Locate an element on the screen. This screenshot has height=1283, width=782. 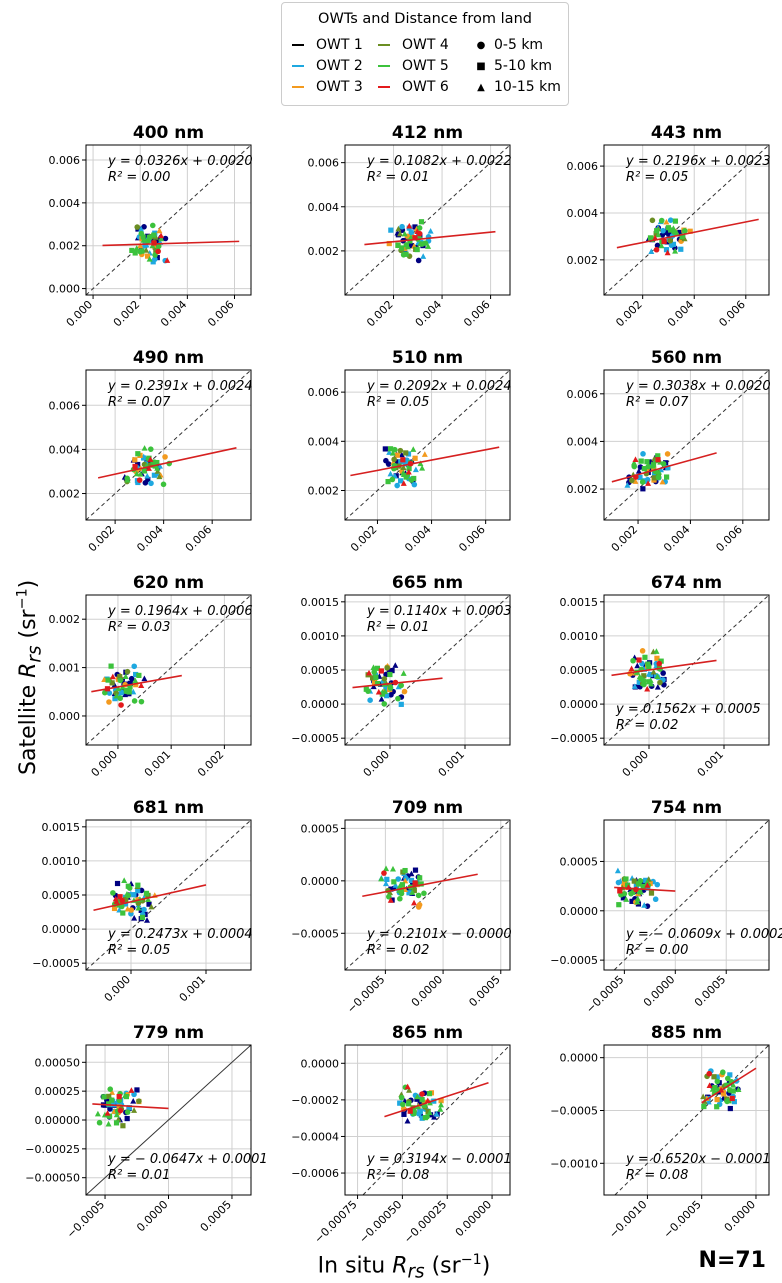
r-squared: R² = 0.00 is located at coordinates (139, 177).